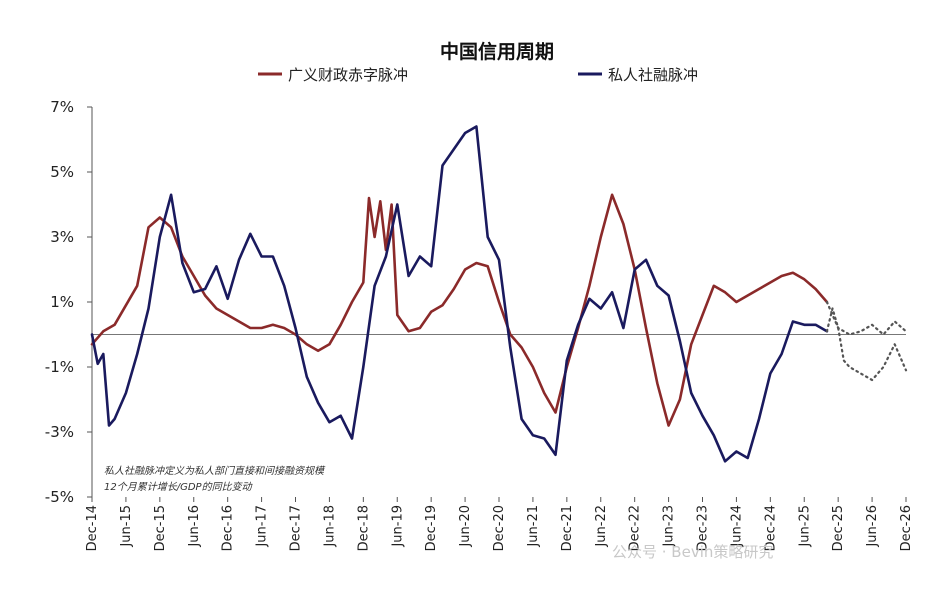 Image resolution: width=944 pixels, height=596 pixels. I want to click on y-tick-label: -1%, so click(59, 367).